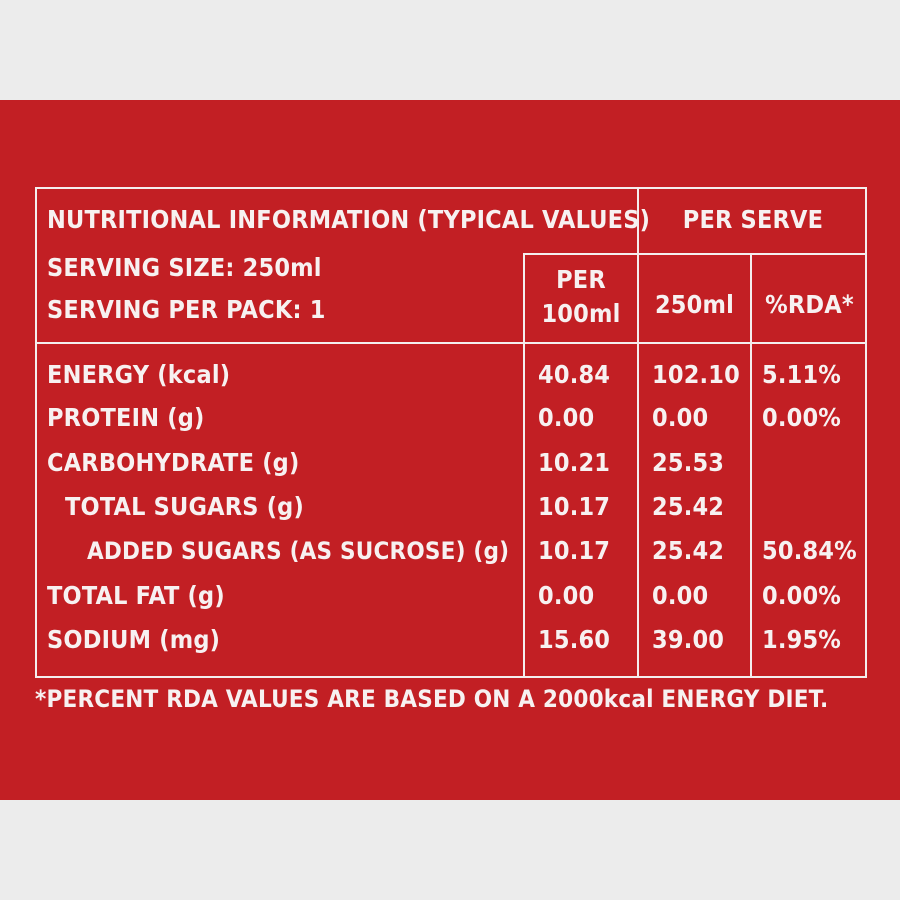 The height and width of the screenshot is (900, 900). I want to click on serving-per-pack: SERVING PER PACK: 1, so click(186, 309).